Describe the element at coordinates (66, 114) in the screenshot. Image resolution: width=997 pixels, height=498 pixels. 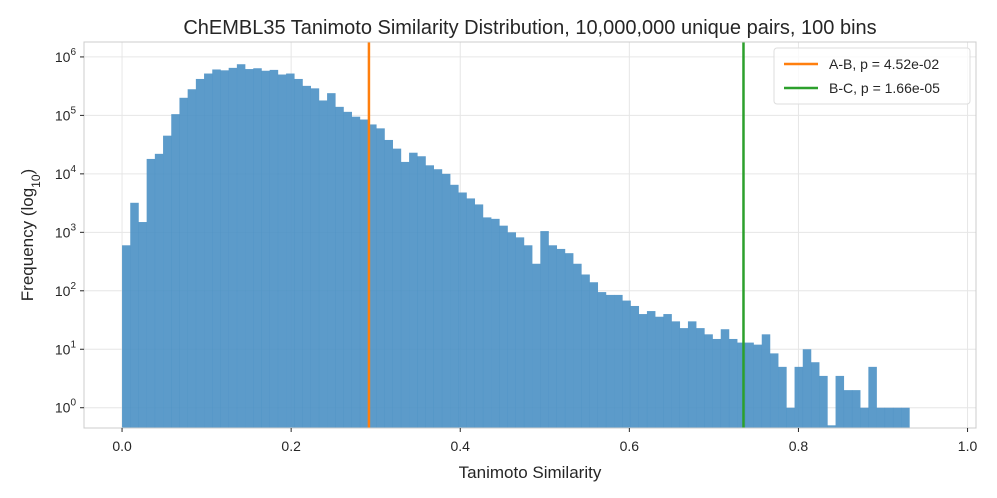
I see `y-tick-label: 10⁵` at that location.